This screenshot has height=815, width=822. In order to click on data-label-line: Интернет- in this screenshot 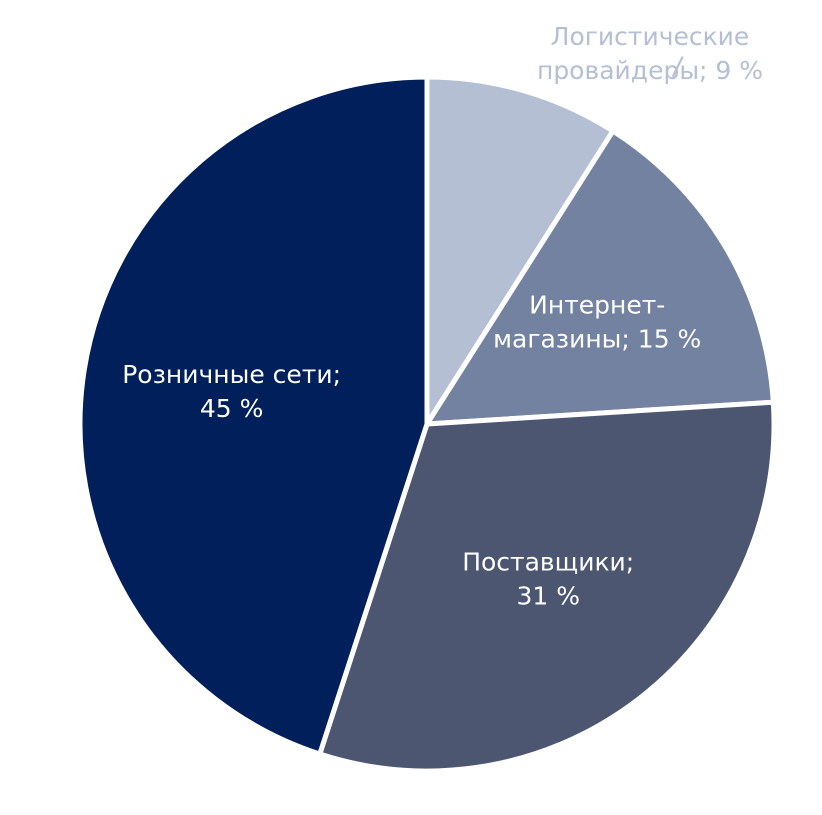, I will do `click(597, 304)`.